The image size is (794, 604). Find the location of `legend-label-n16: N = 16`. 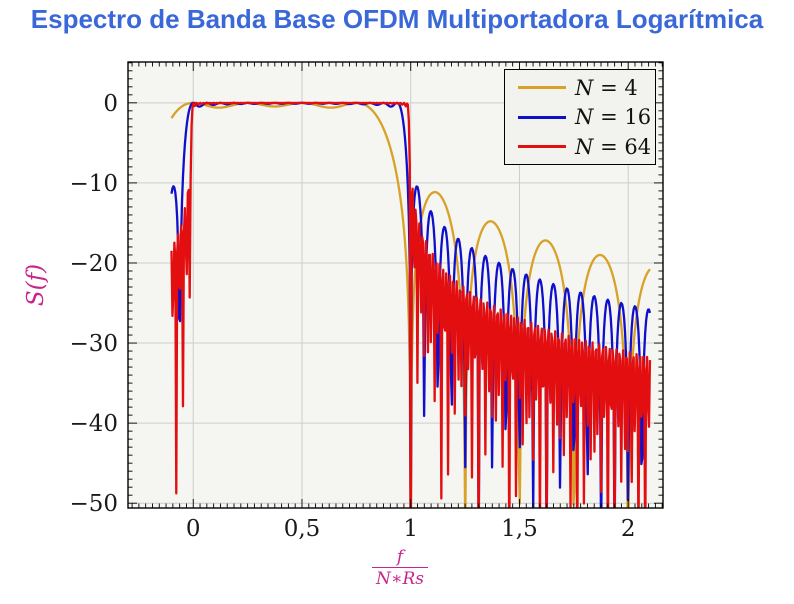

legend-label-n16: N = 16 is located at coordinates (613, 117).